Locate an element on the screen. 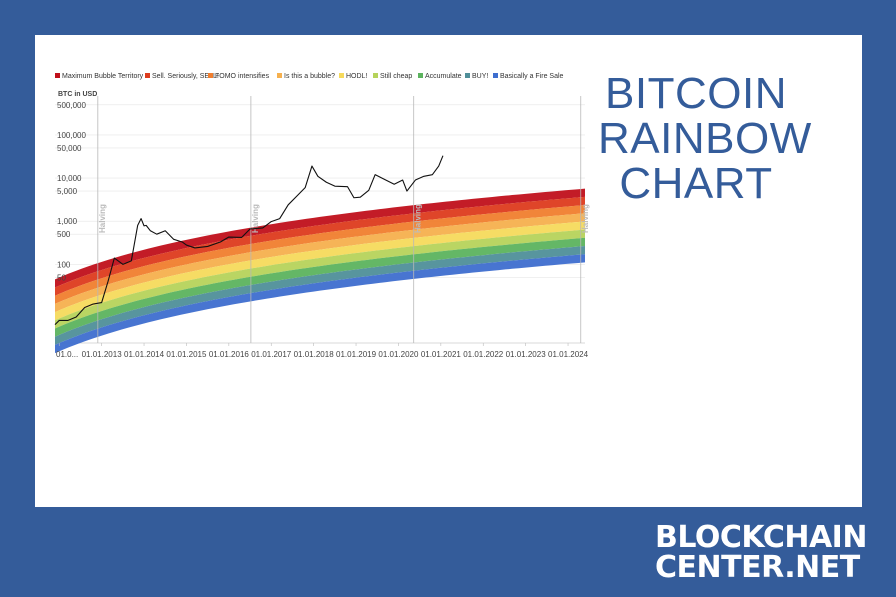  x-tick-label-3: 01.01.2015 is located at coordinates (186, 354).